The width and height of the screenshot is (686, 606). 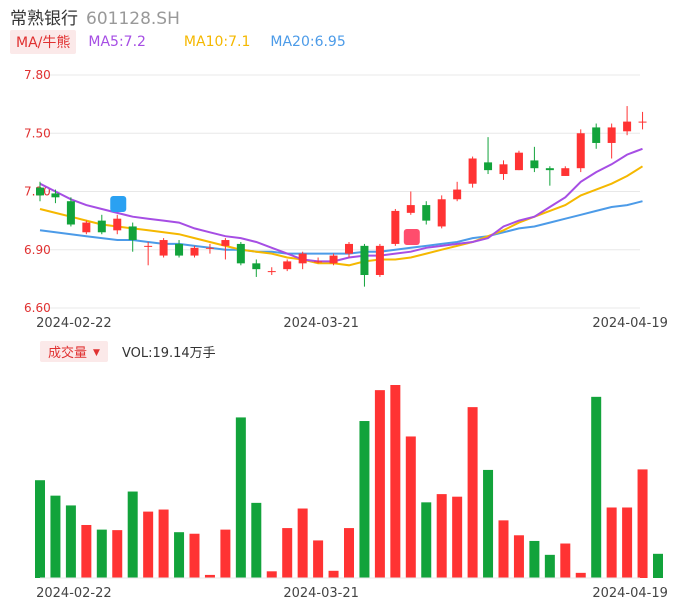 What do you see at coordinates (411, 237) in the screenshot?
I see `sell-marker-icon` at bounding box center [411, 237].